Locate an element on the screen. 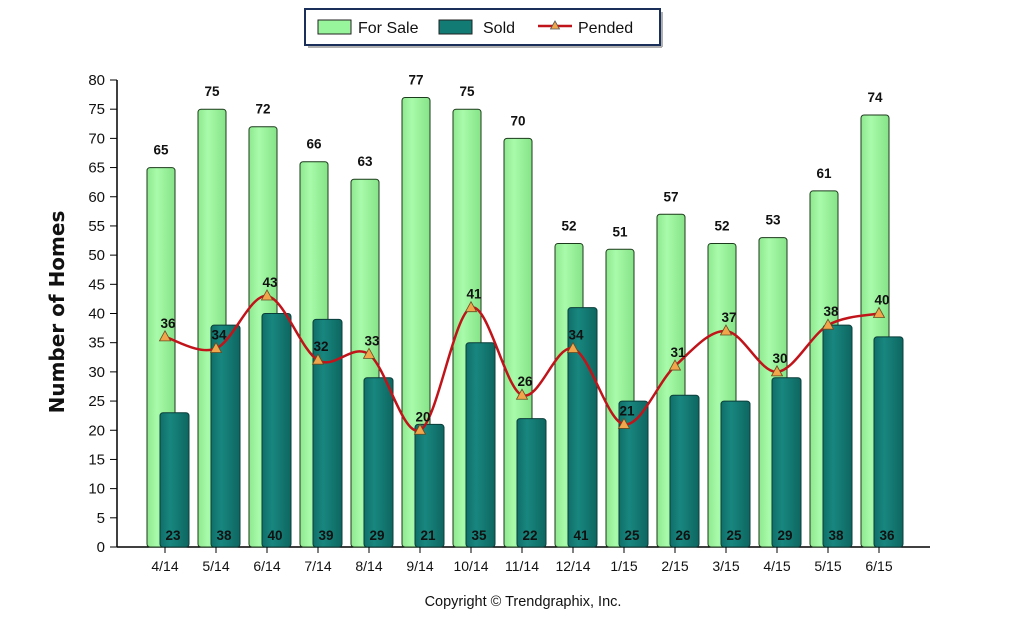  x-tick-label: 5/14 is located at coordinates (215, 566).